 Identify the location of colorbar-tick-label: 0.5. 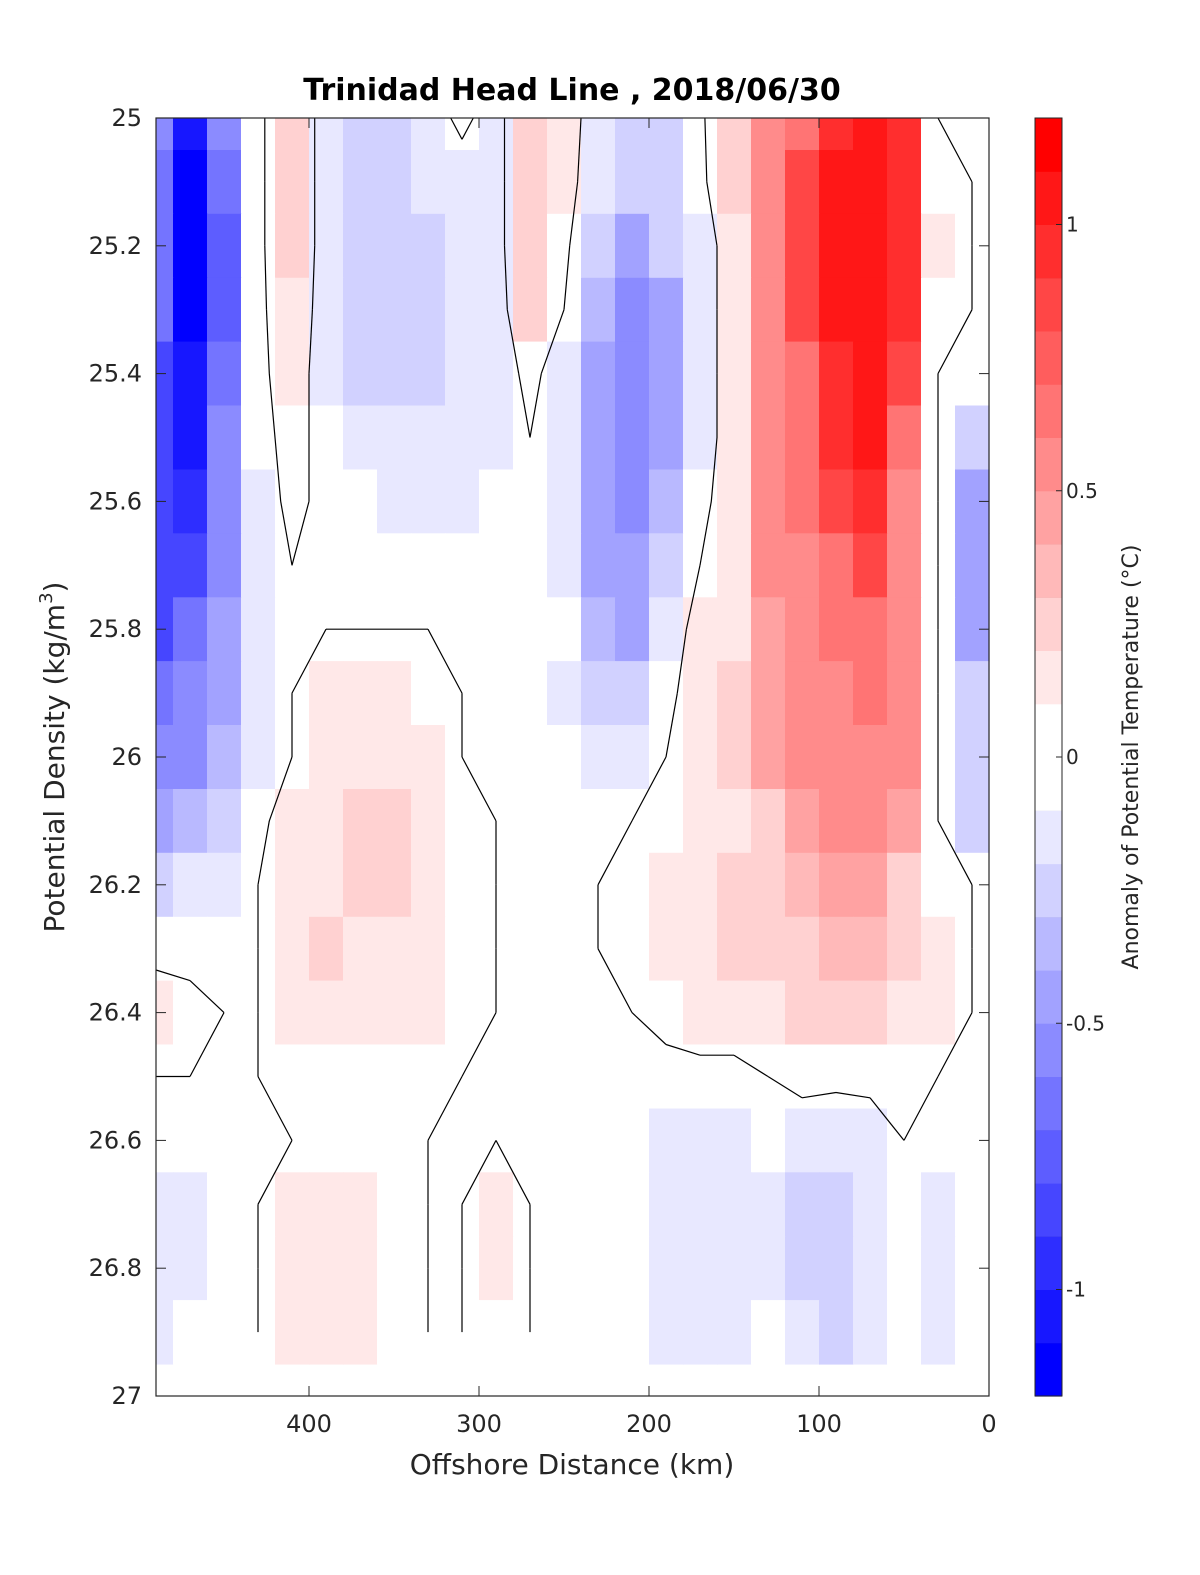
(1082, 491).